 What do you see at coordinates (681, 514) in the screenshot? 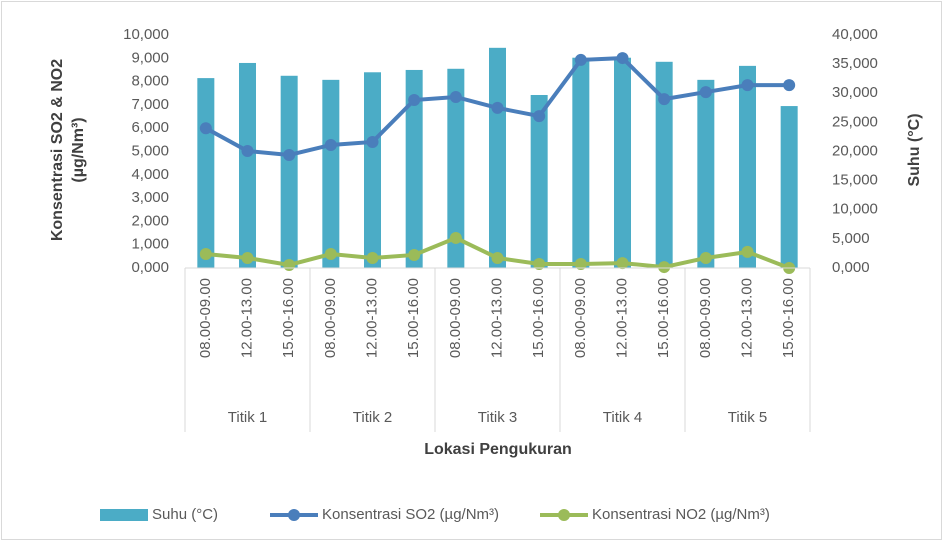
I see `legend-label: Konsentrasi NO2 (µg/Nm³)` at bounding box center [681, 514].